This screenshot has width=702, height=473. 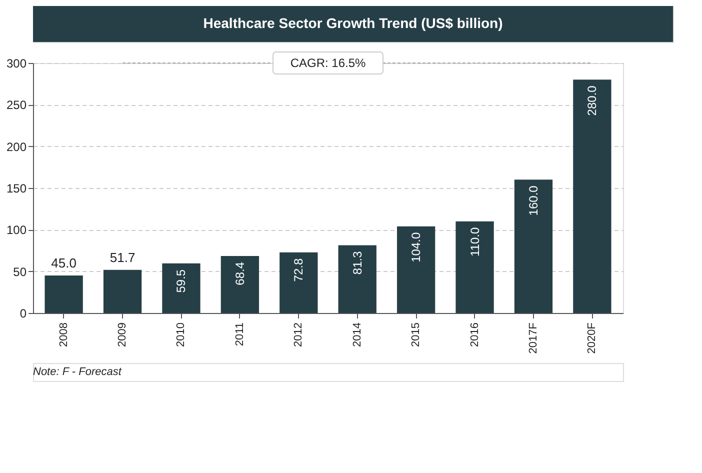 I want to click on data-label: 280.0, so click(x=592, y=100).